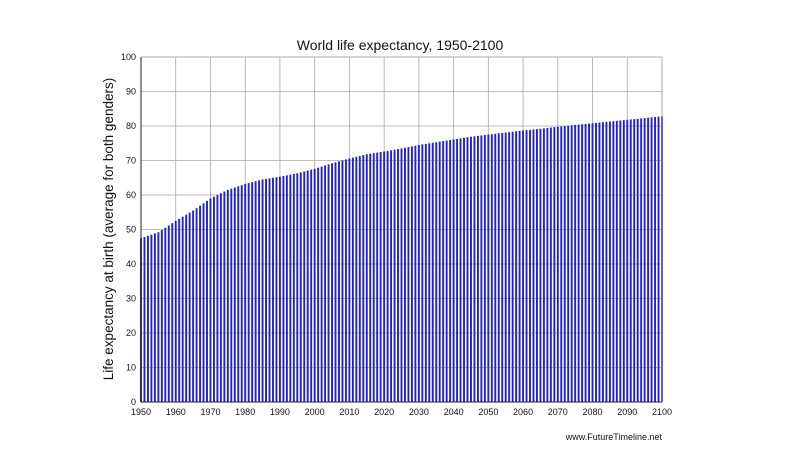 The image size is (800, 470). I want to click on bar-2042, so click(460, 270).